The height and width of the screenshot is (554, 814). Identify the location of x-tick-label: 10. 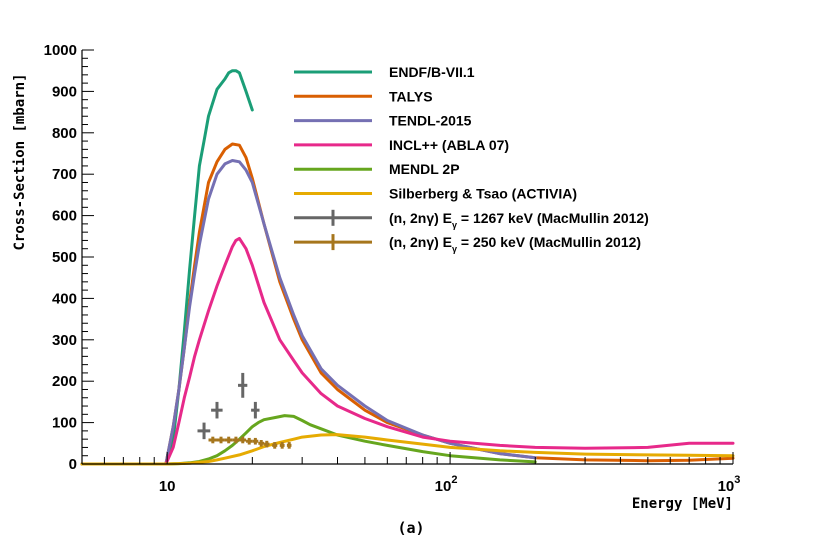
(167, 486).